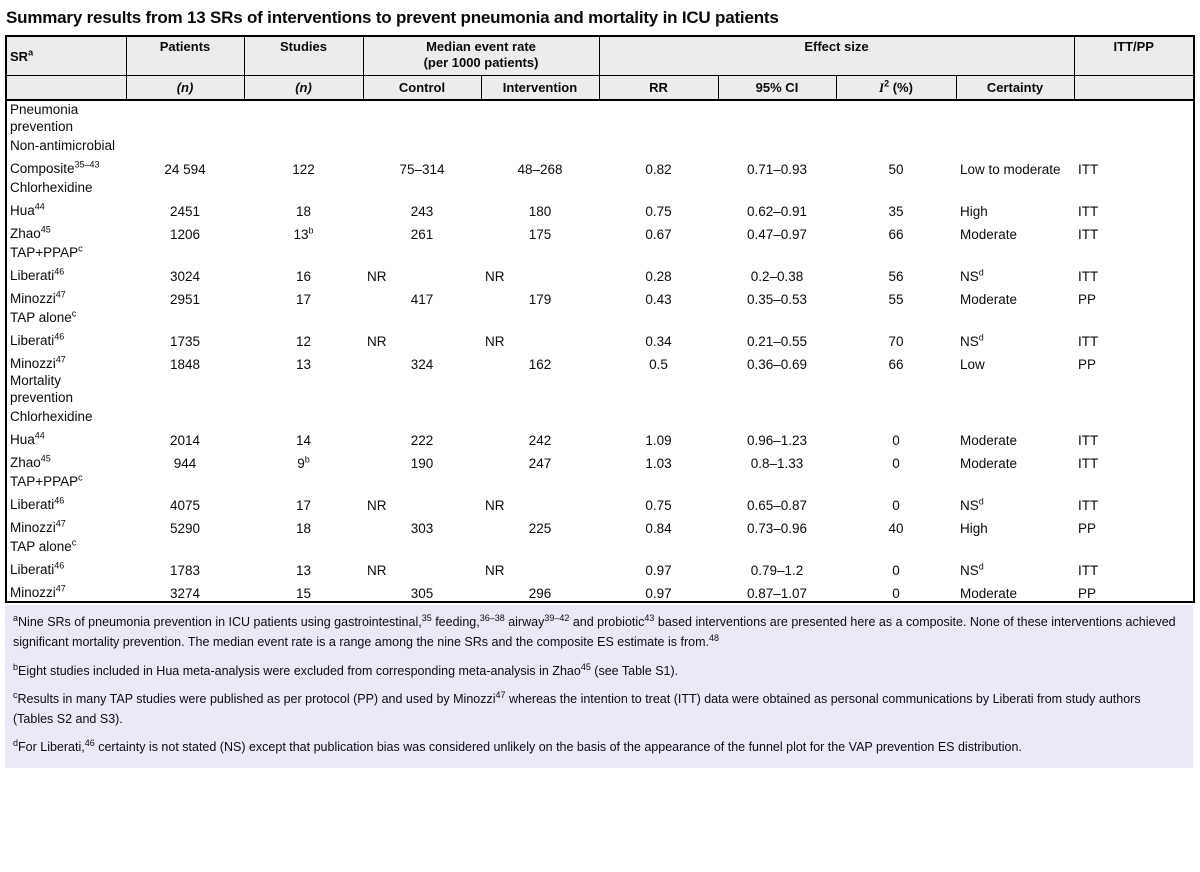 This screenshot has width=1200, height=872. Describe the element at coordinates (540, 593) in the screenshot. I see `intervention-cell: 296` at that location.